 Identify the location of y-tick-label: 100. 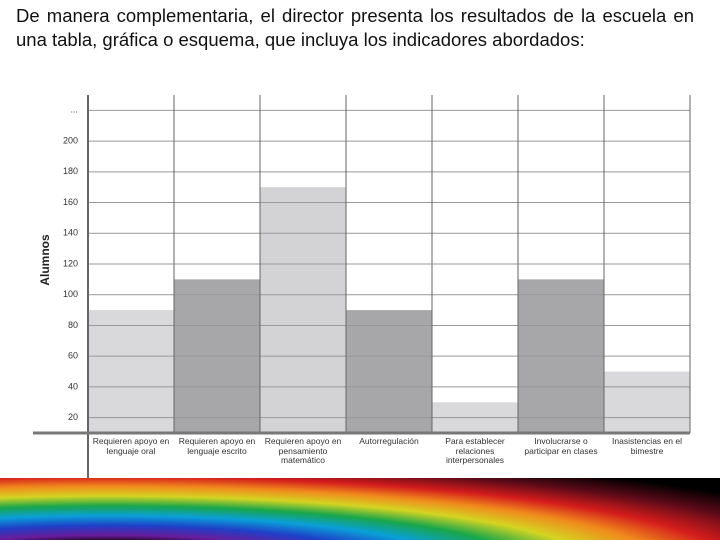
(70, 294).